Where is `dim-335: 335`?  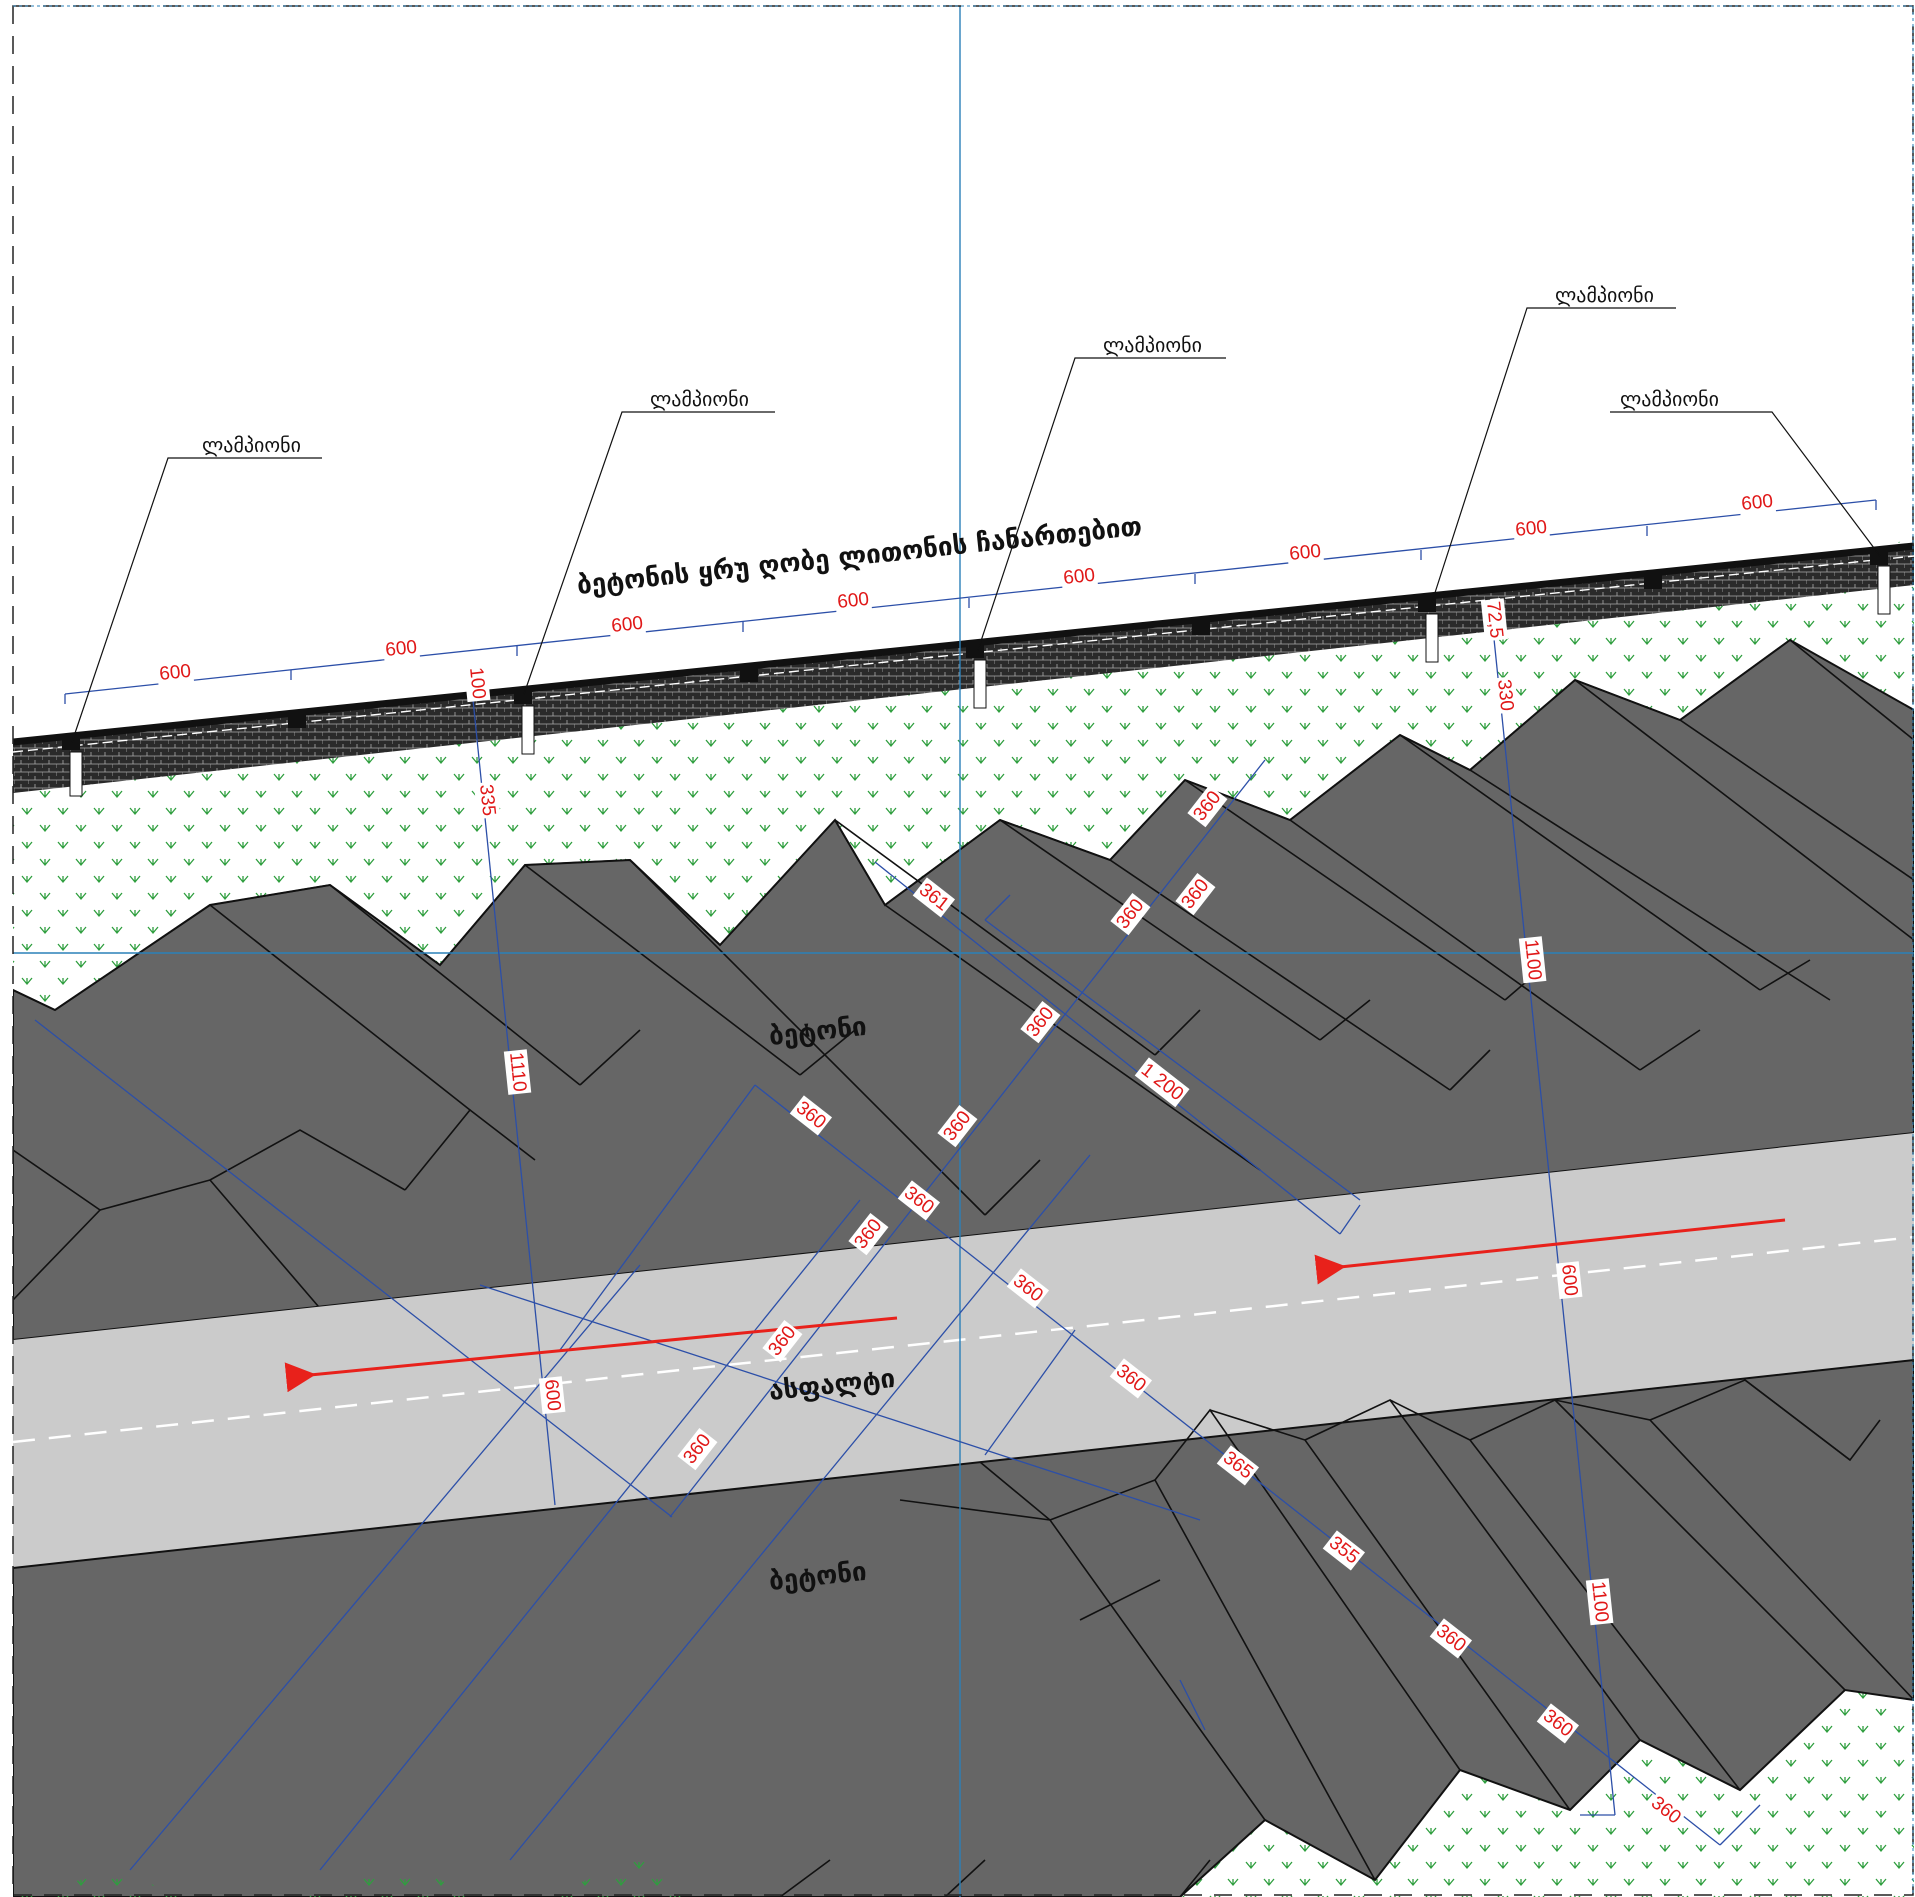 dim-335: 335 is located at coordinates (487, 800).